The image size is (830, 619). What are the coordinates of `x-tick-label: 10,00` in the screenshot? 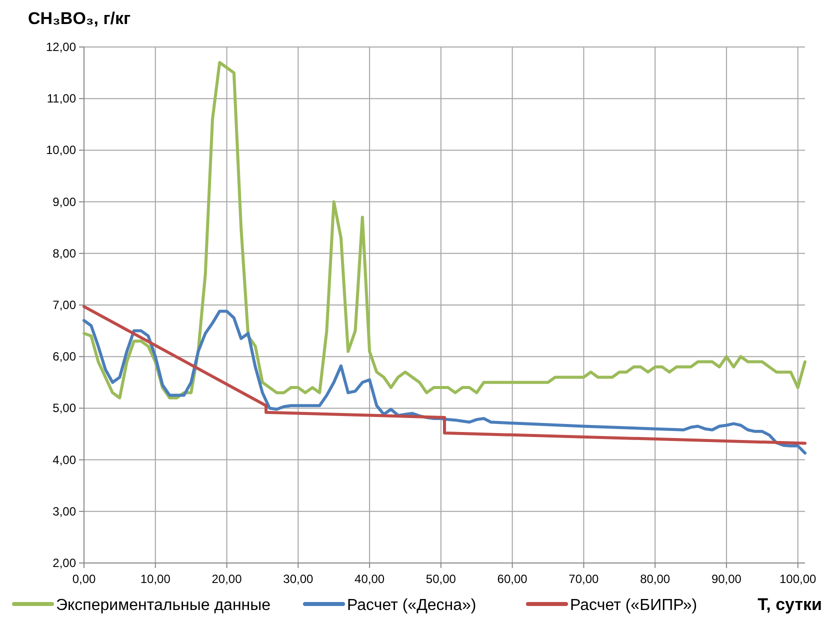 It's located at (155, 579).